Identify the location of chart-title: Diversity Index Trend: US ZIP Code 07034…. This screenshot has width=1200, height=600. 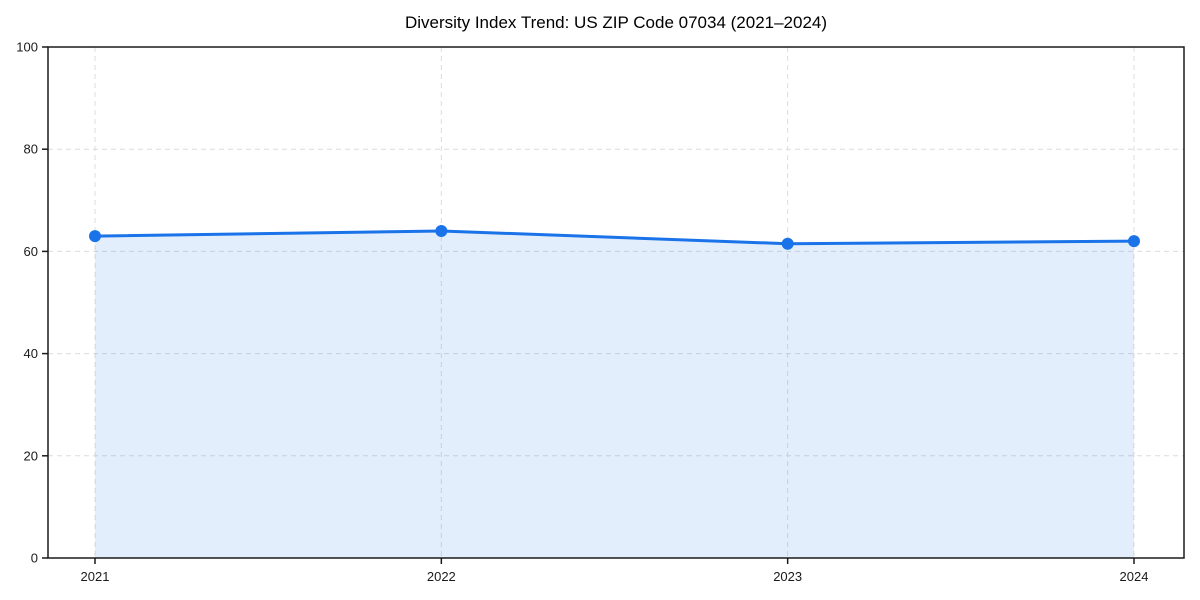
(616, 22).